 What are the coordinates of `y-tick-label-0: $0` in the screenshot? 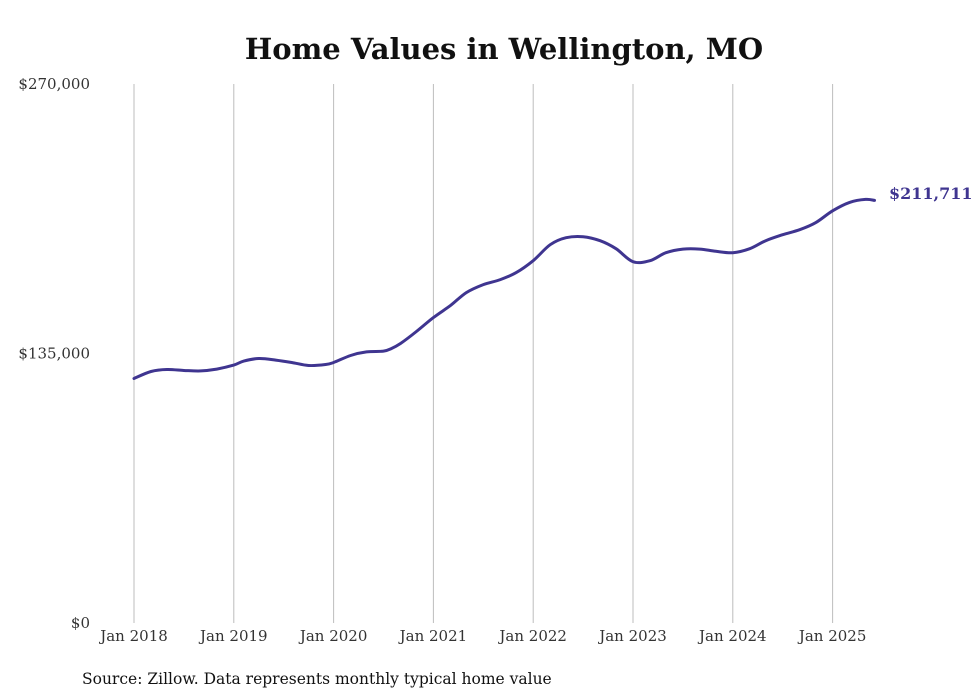 It's located at (80, 623).